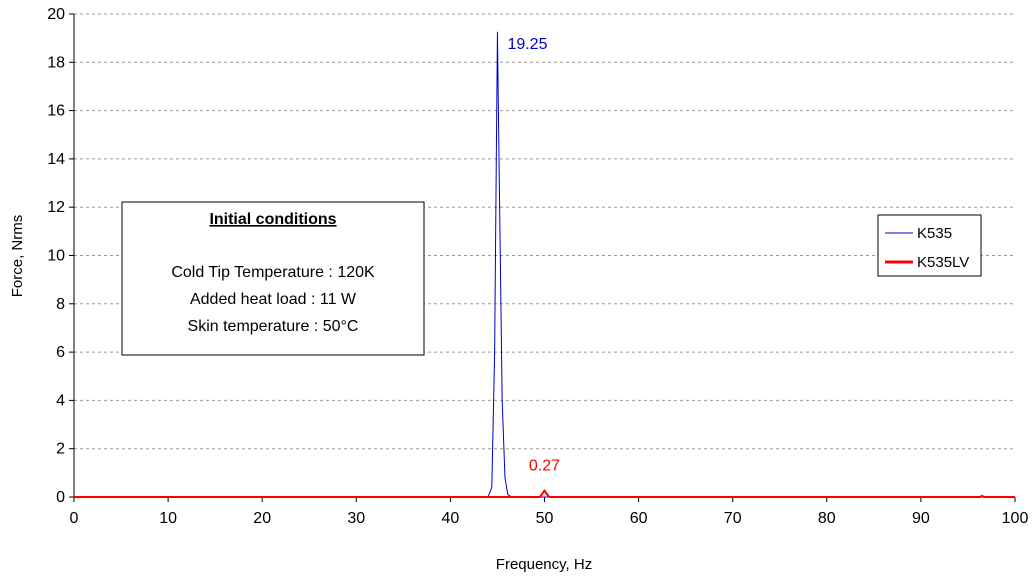 The width and height of the screenshot is (1034, 578). I want to click on x-tick-label-80: 80, so click(827, 518).